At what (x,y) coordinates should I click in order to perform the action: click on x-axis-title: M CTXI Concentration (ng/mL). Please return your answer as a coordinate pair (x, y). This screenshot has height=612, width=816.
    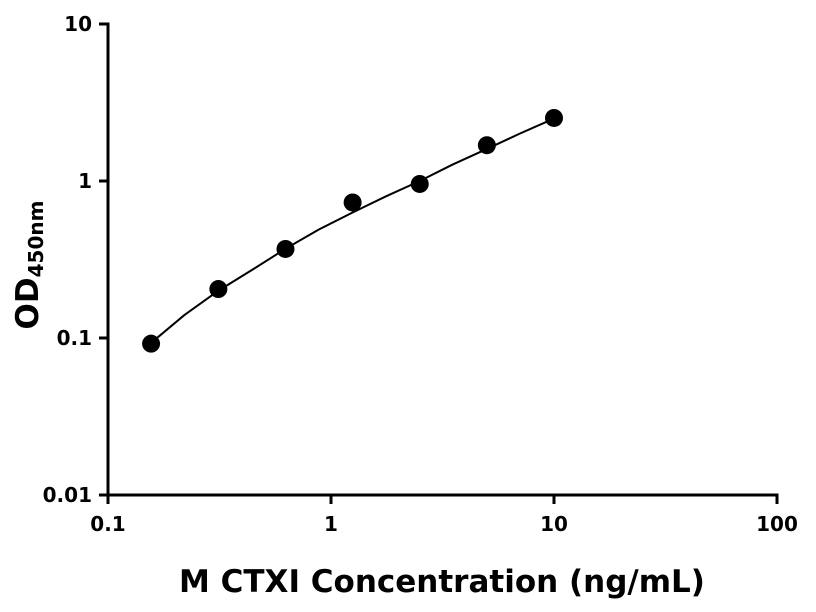
    Looking at the image, I should click on (442, 582).